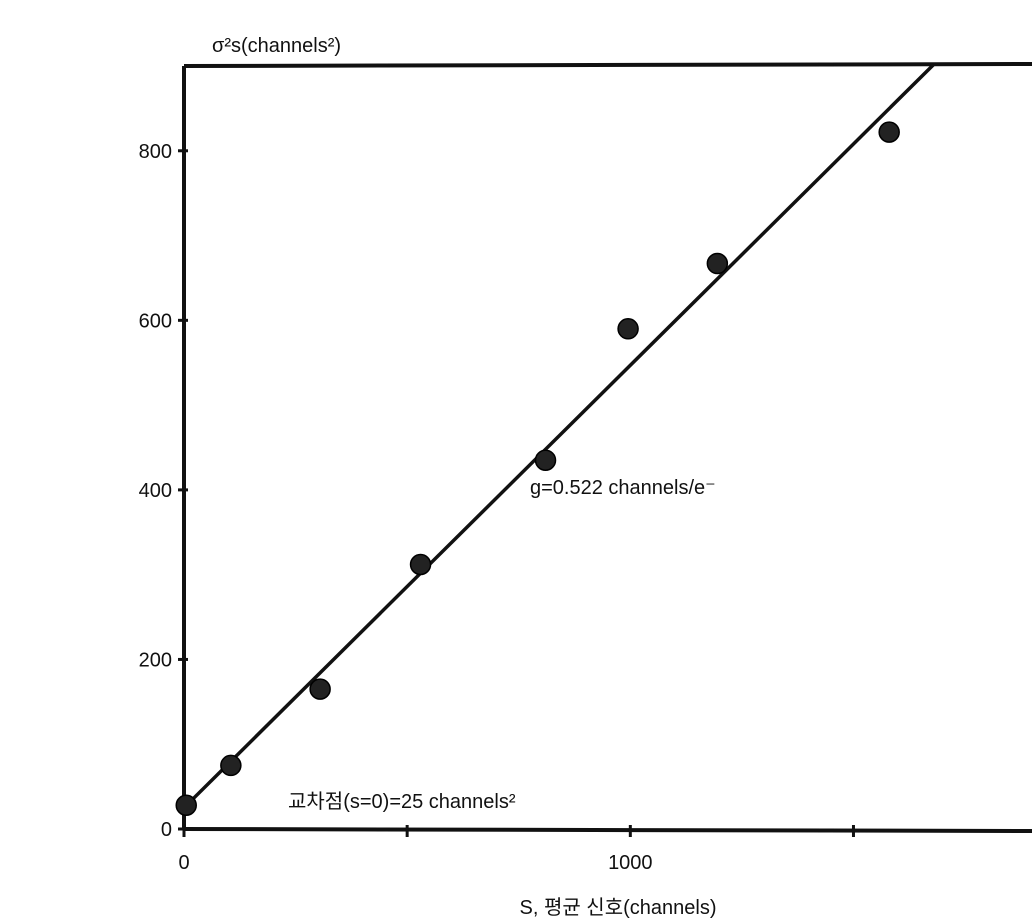 This screenshot has width=1032, height=924. What do you see at coordinates (155, 152) in the screenshot?
I see `y-tick-label: 800` at bounding box center [155, 152].